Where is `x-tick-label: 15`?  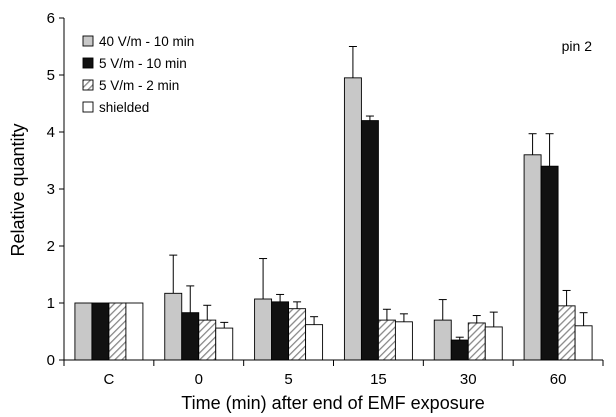
x-tick-label: 15 is located at coordinates (378, 379).